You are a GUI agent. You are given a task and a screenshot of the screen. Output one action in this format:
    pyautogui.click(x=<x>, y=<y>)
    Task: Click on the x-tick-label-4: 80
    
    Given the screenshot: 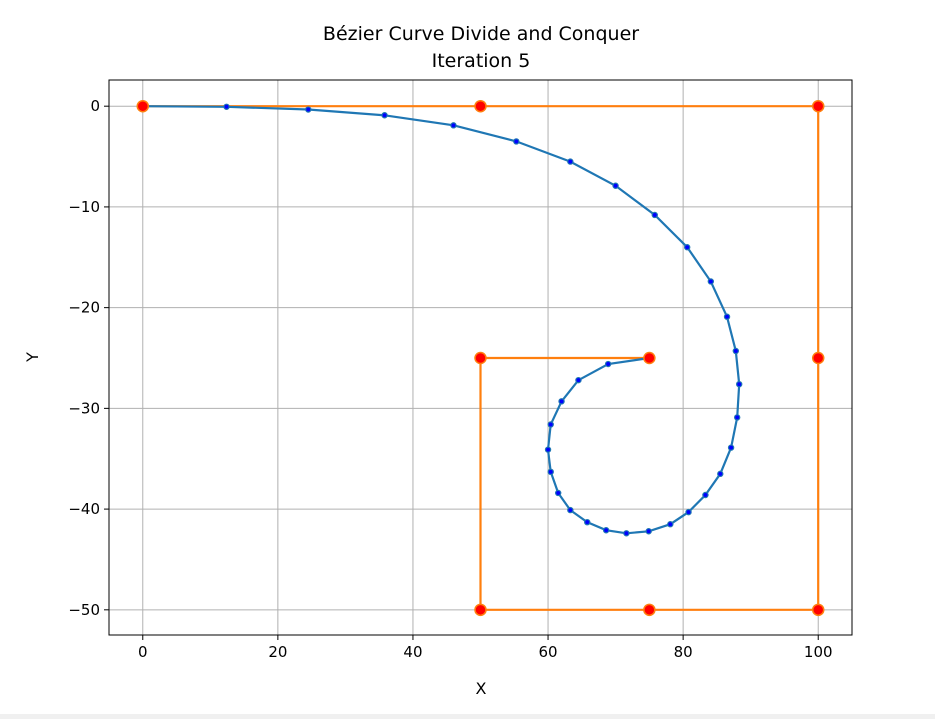 What is the action you would take?
    pyautogui.click(x=683, y=652)
    